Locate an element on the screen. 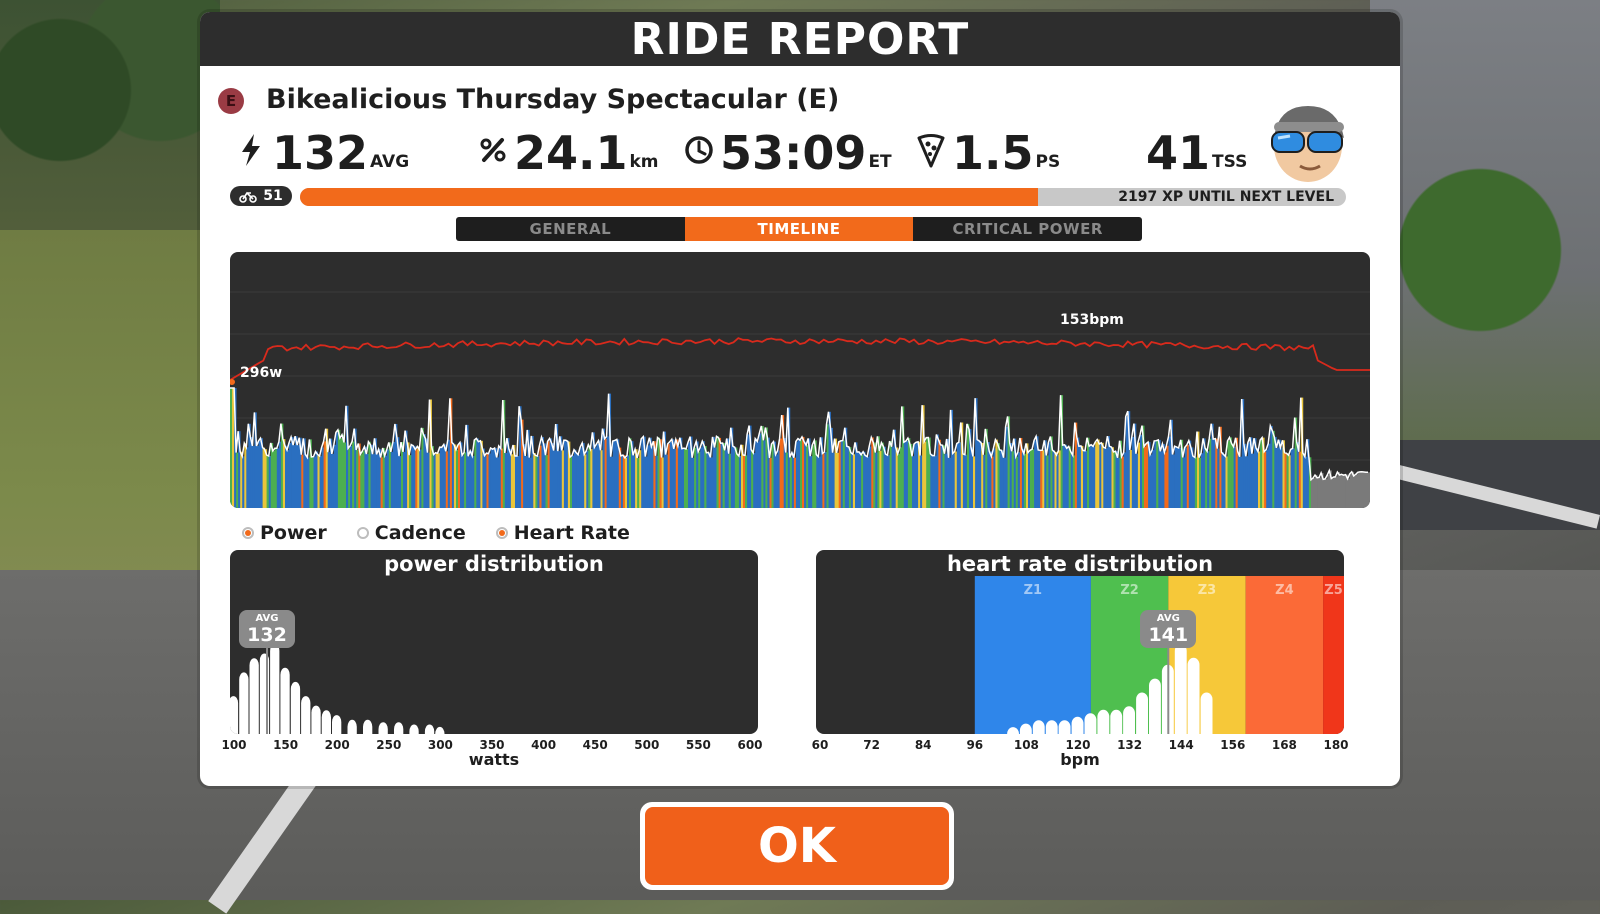  legend-power: Power is located at coordinates (284, 533).